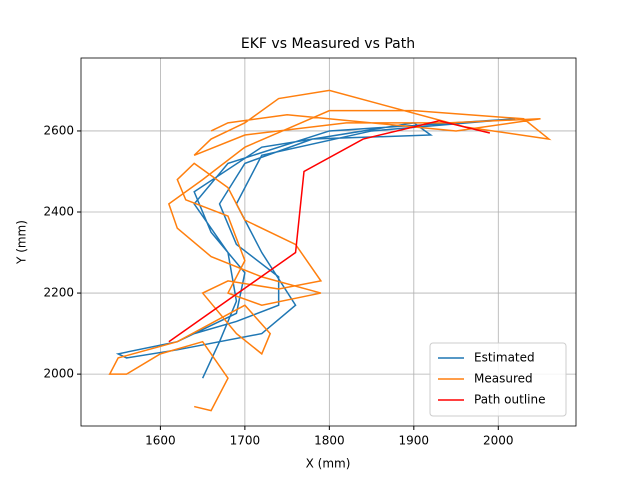 The image size is (640, 480). I want to click on y-tick-label: 2400, so click(58, 212).